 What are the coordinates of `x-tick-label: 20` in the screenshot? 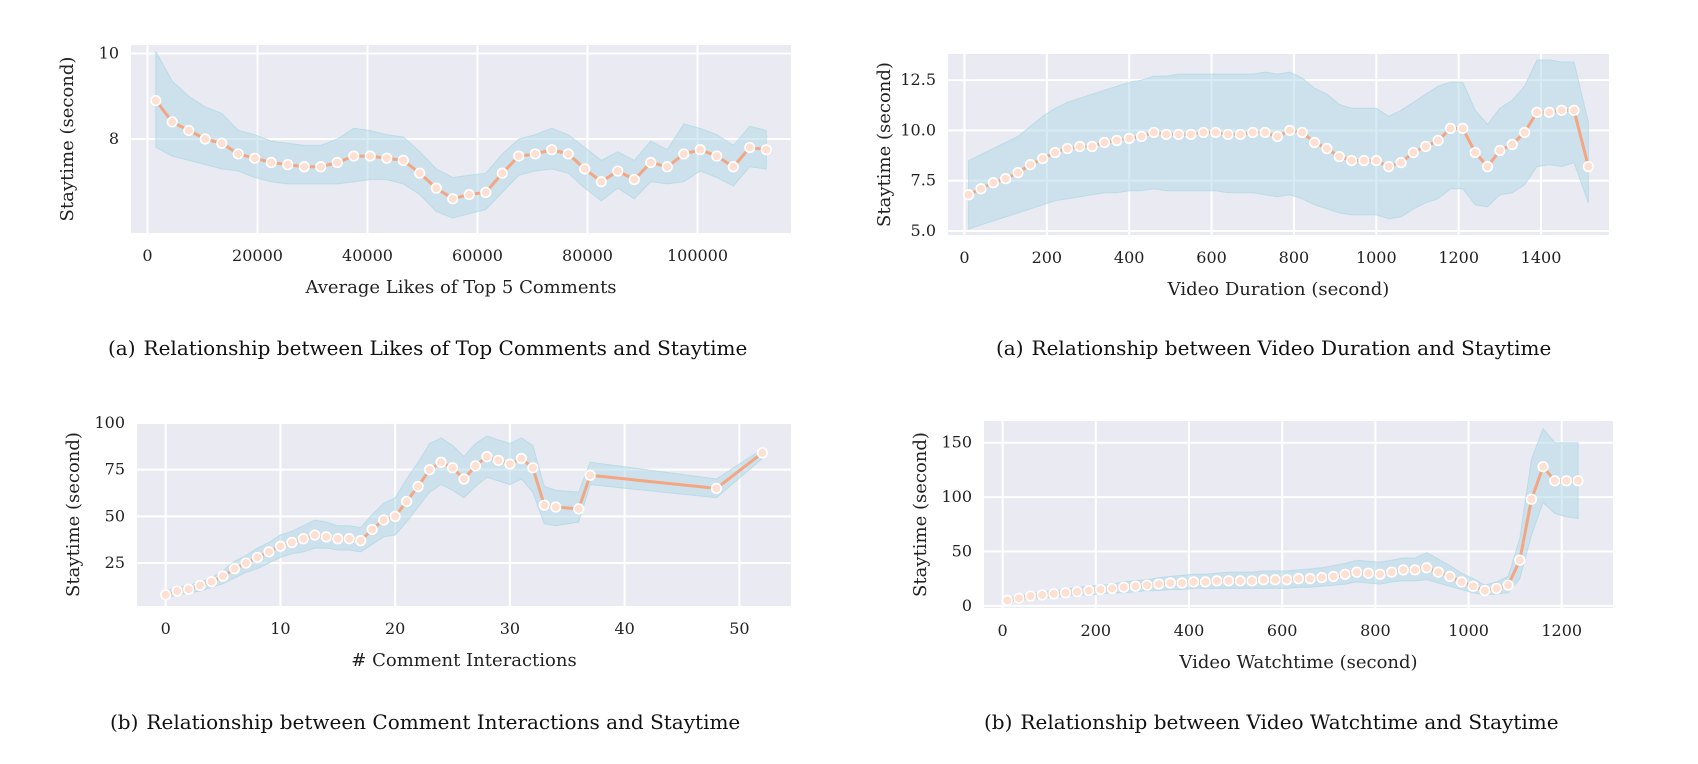 It's located at (395, 628).